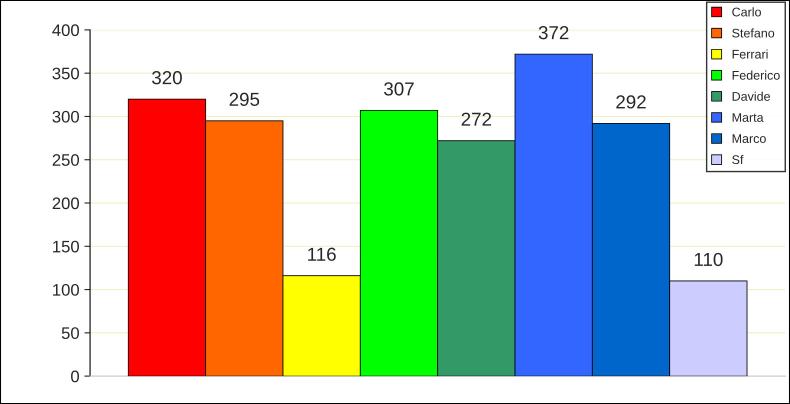 The width and height of the screenshot is (790, 404). I want to click on y-tick-label: 300, so click(65, 116).